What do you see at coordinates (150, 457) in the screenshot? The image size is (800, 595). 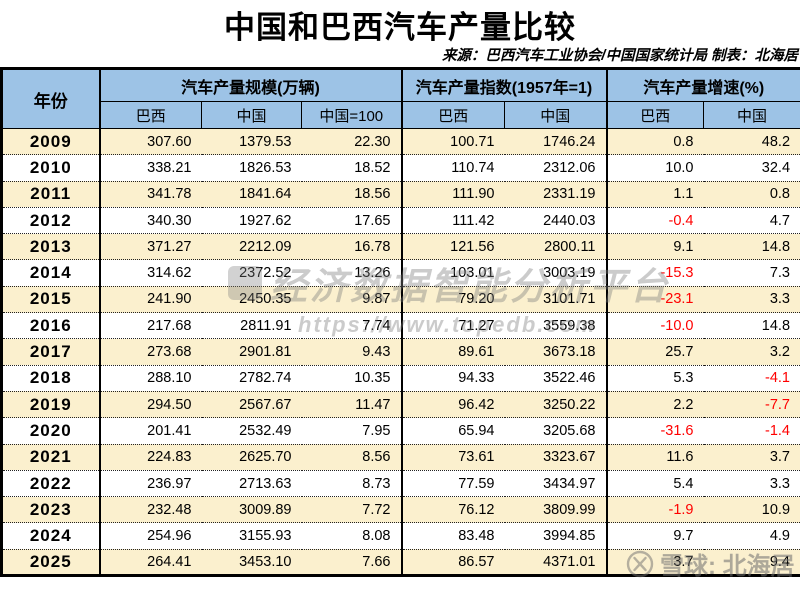 I see `cell-value: 224.83` at bounding box center [150, 457].